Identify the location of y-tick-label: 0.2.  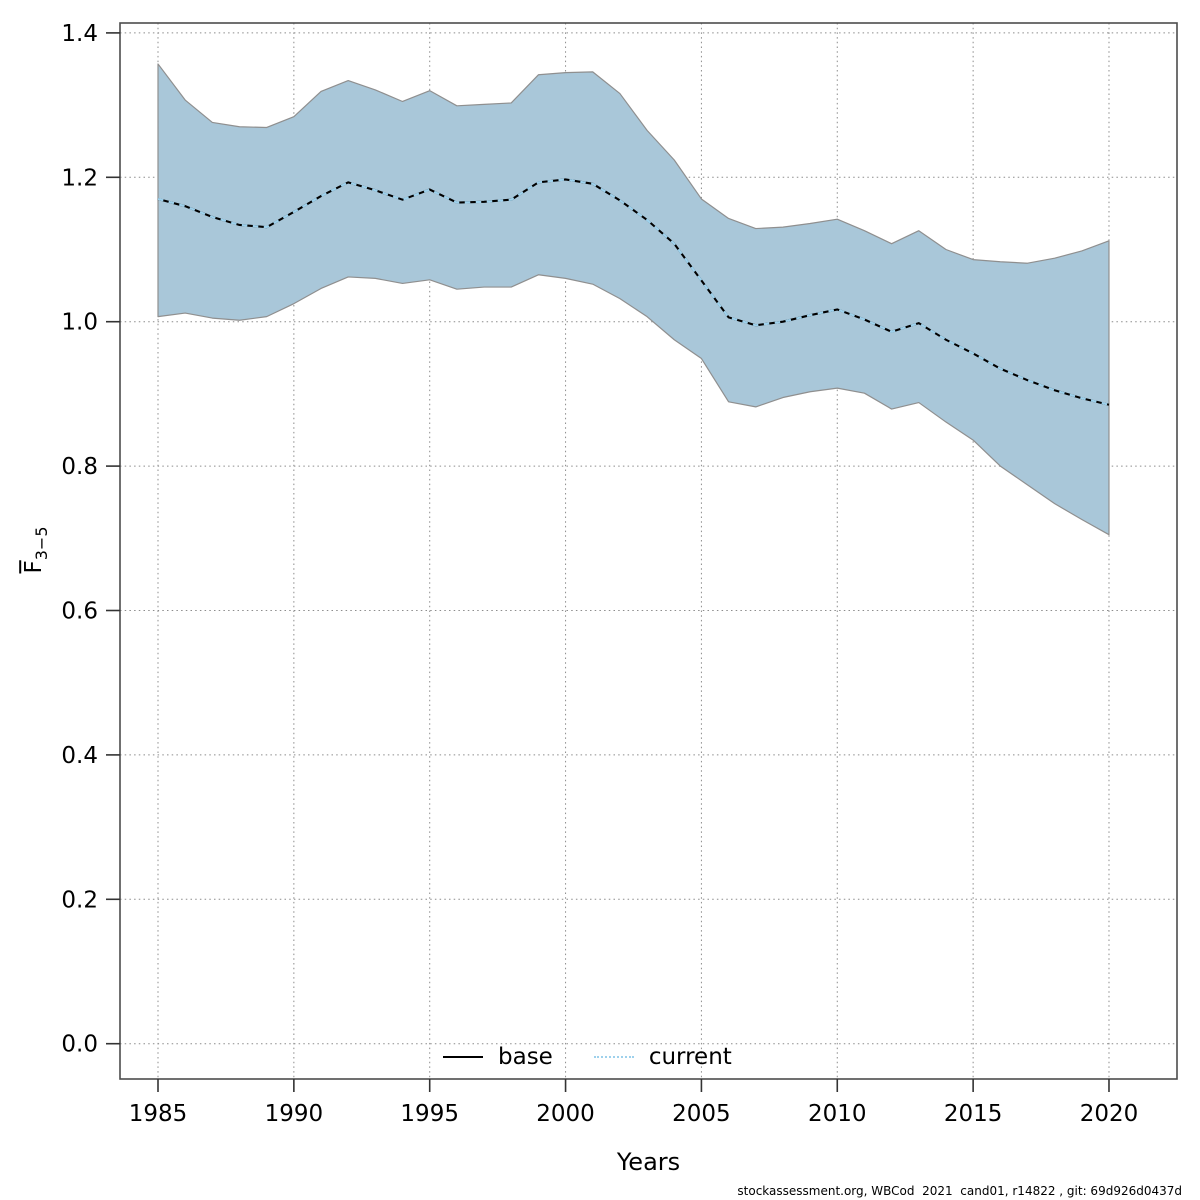
(79, 900).